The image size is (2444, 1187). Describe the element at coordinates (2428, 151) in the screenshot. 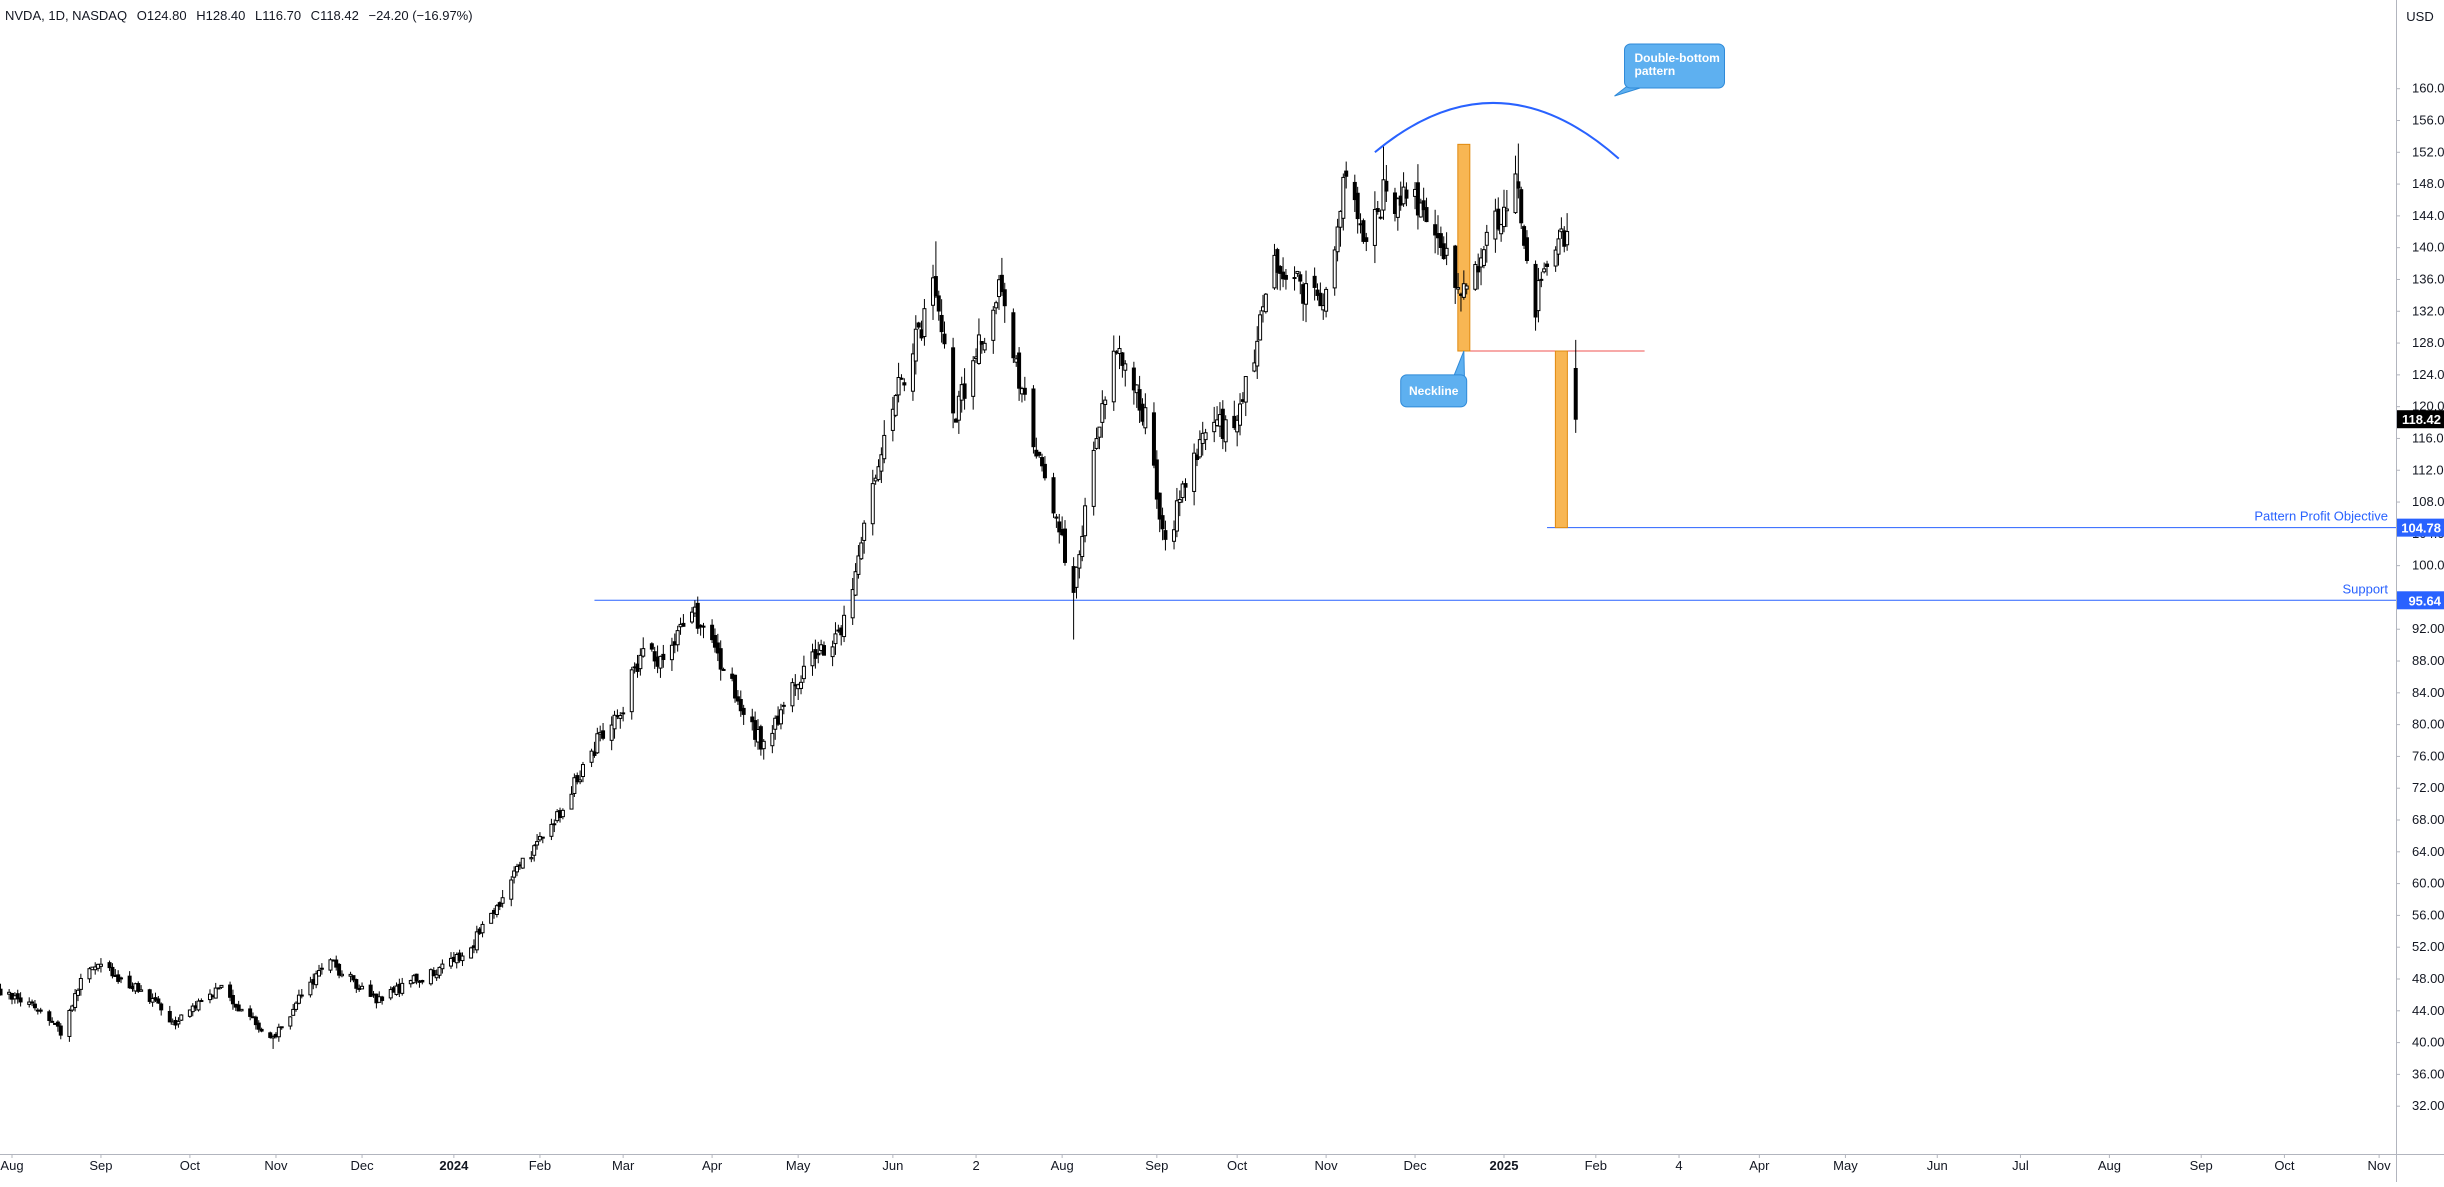

I see `price-tick-label: 152.00` at that location.